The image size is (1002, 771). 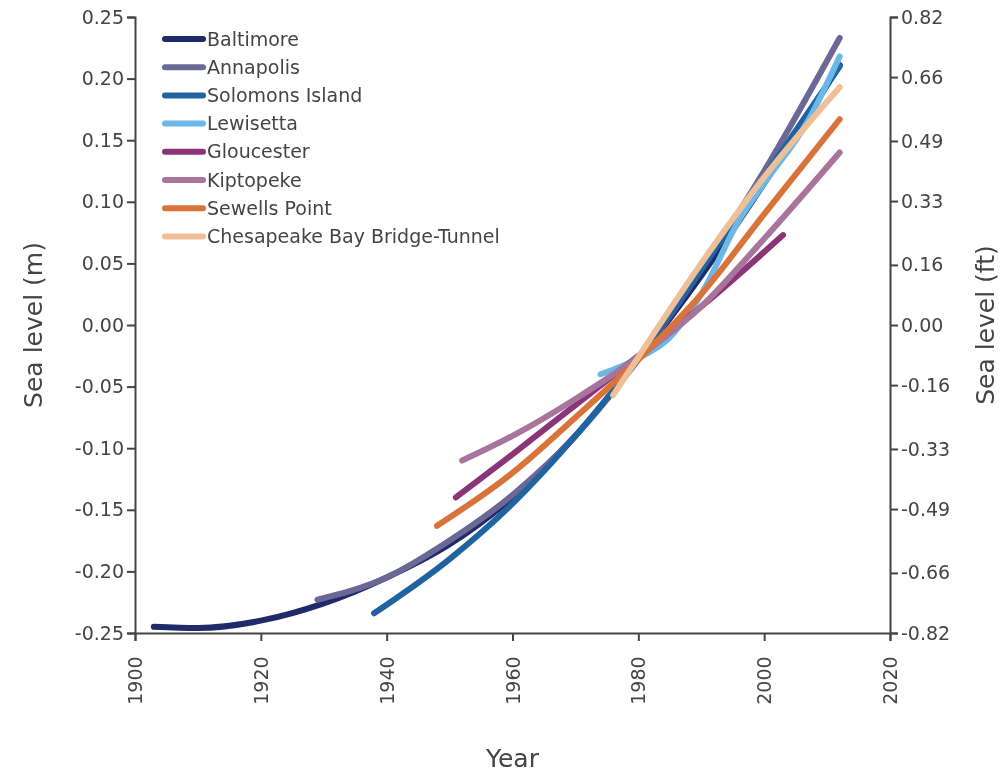 What do you see at coordinates (638, 680) in the screenshot?
I see `x-tick-label: 1980` at bounding box center [638, 680].